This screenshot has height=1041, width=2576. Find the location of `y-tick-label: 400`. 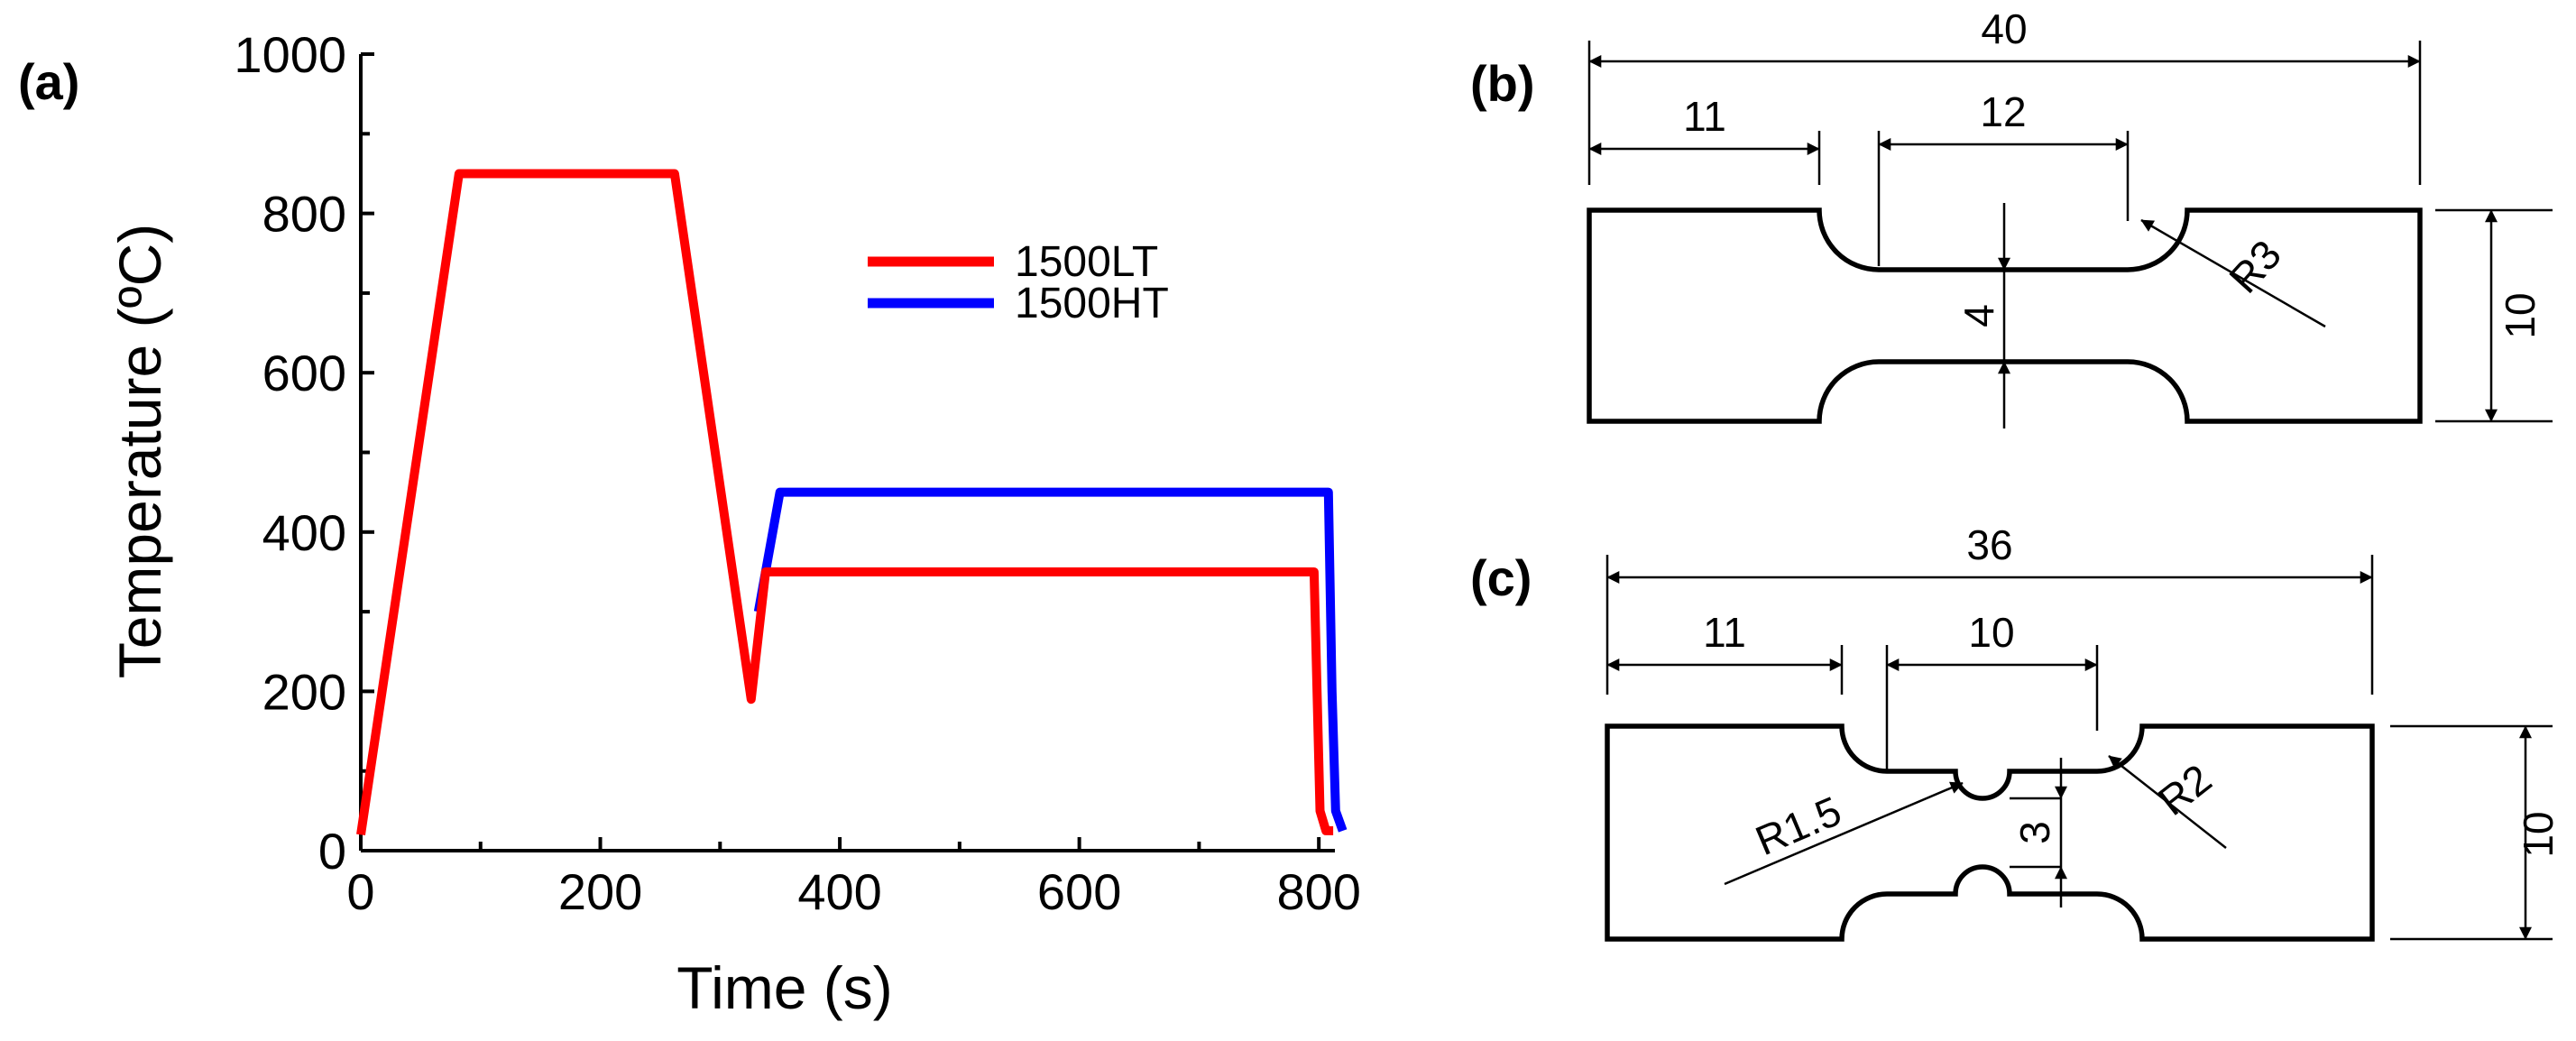

y-tick-label: 400 is located at coordinates (304, 532).